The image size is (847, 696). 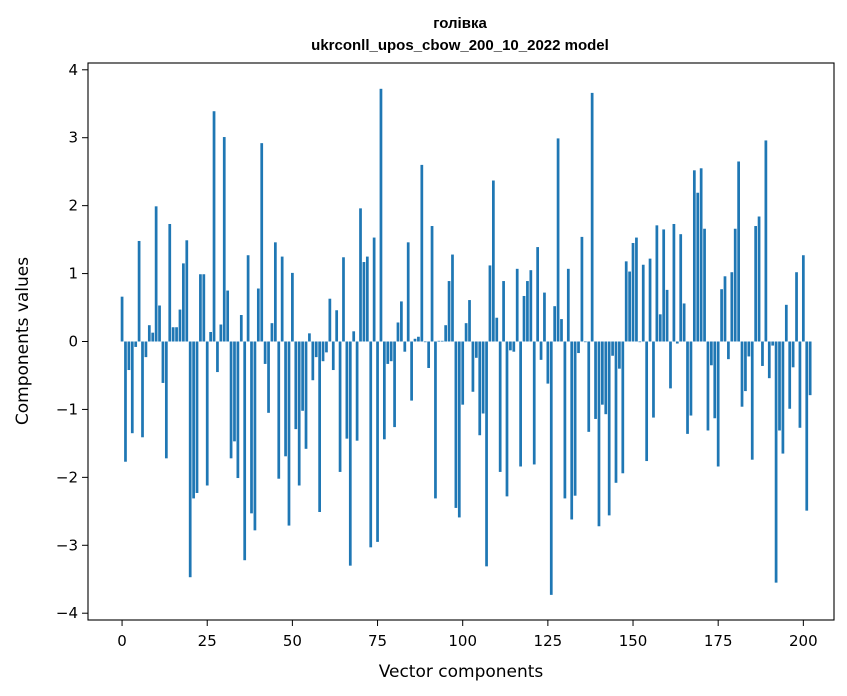 I want to click on x-tick-label: 100, so click(x=462, y=641).